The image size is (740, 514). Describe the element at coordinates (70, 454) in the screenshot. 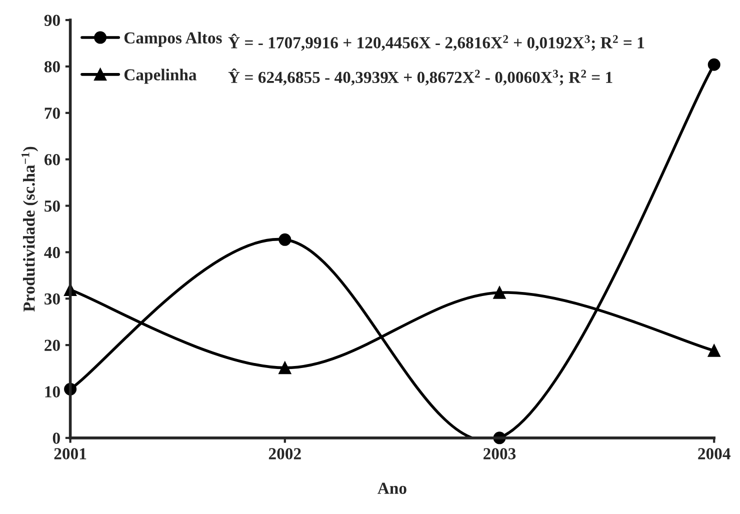

I see `x-tick-label: 2001` at that location.